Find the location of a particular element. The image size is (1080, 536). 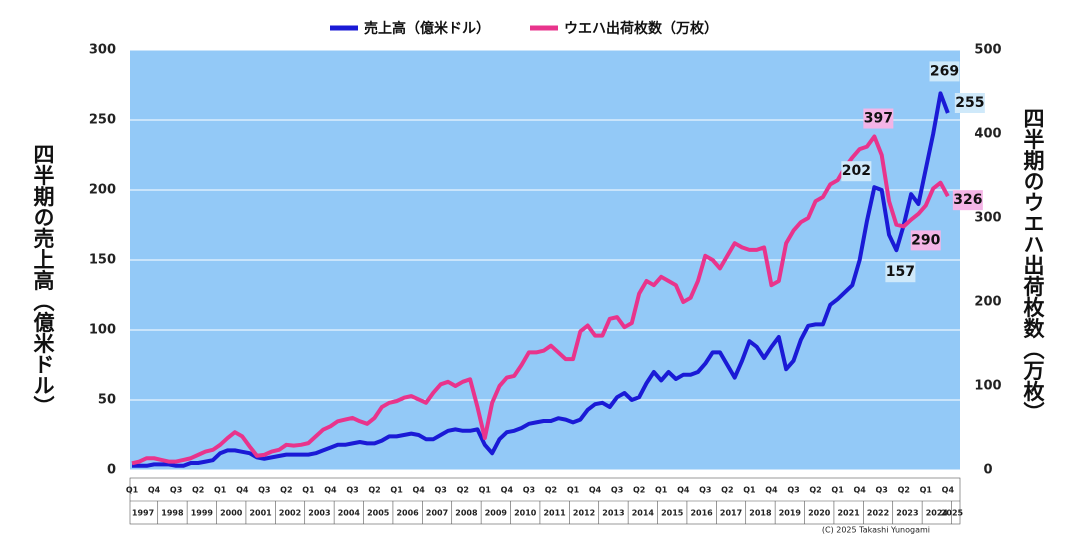

year-label: 2006 is located at coordinates (407, 513).